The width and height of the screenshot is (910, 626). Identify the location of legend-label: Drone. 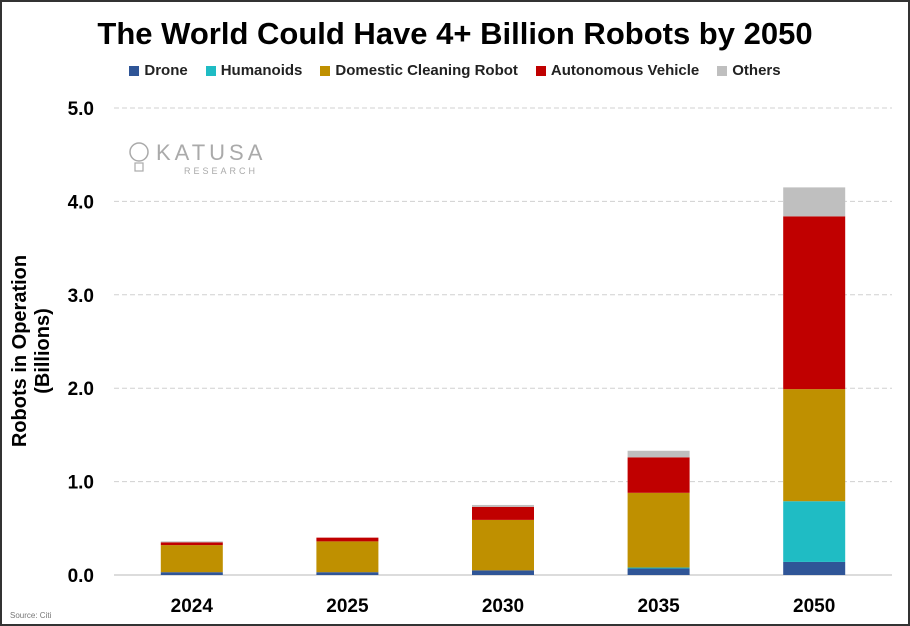
(166, 70).